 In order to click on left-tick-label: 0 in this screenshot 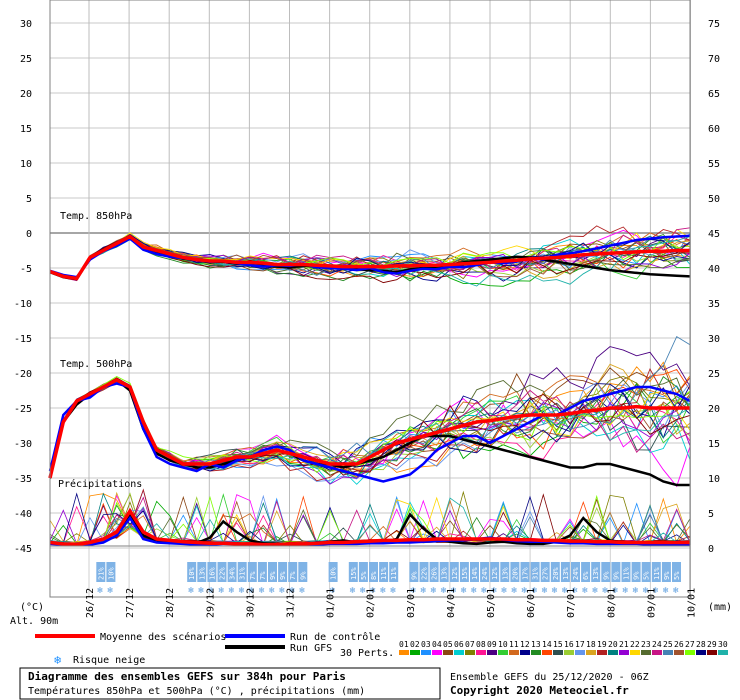, I will do `click(29, 234)`.